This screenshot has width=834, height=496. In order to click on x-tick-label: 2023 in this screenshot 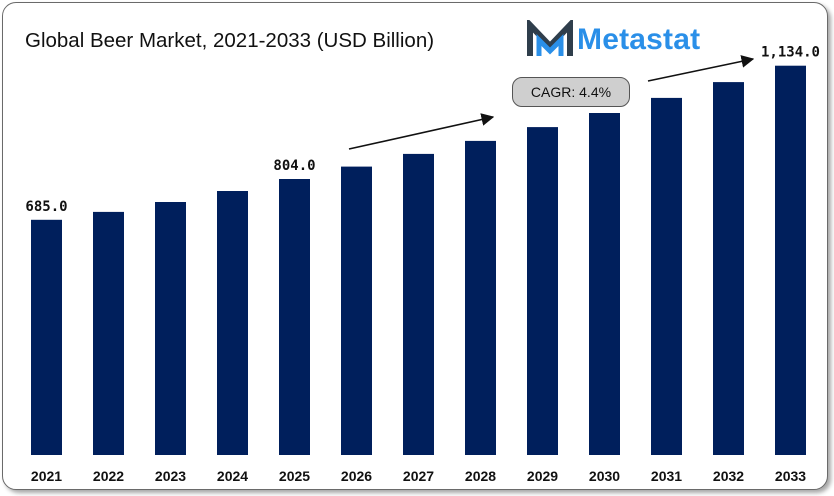, I will do `click(170, 476)`.